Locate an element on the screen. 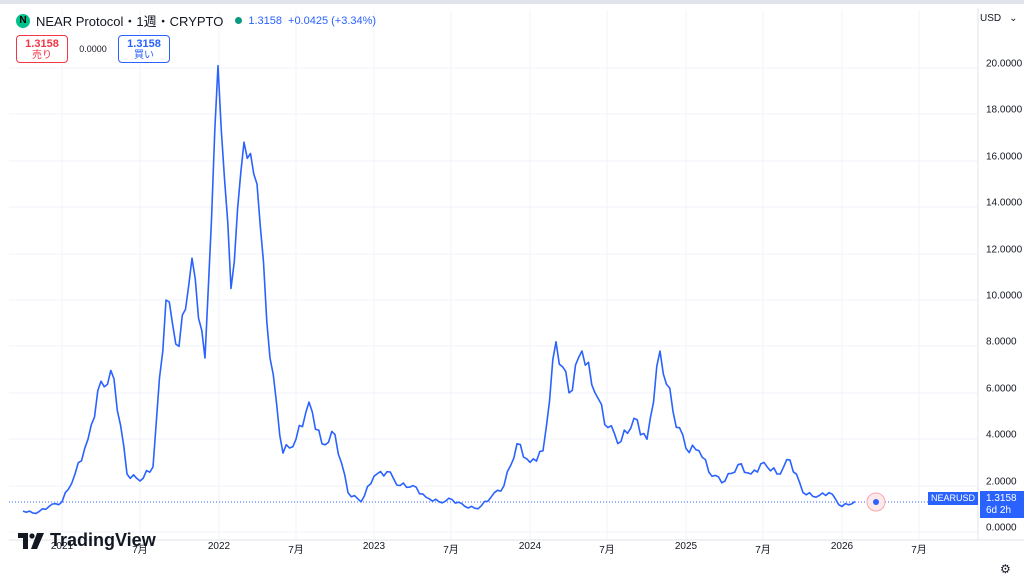 This screenshot has width=1024, height=588. currency-value: USD is located at coordinates (991, 18).